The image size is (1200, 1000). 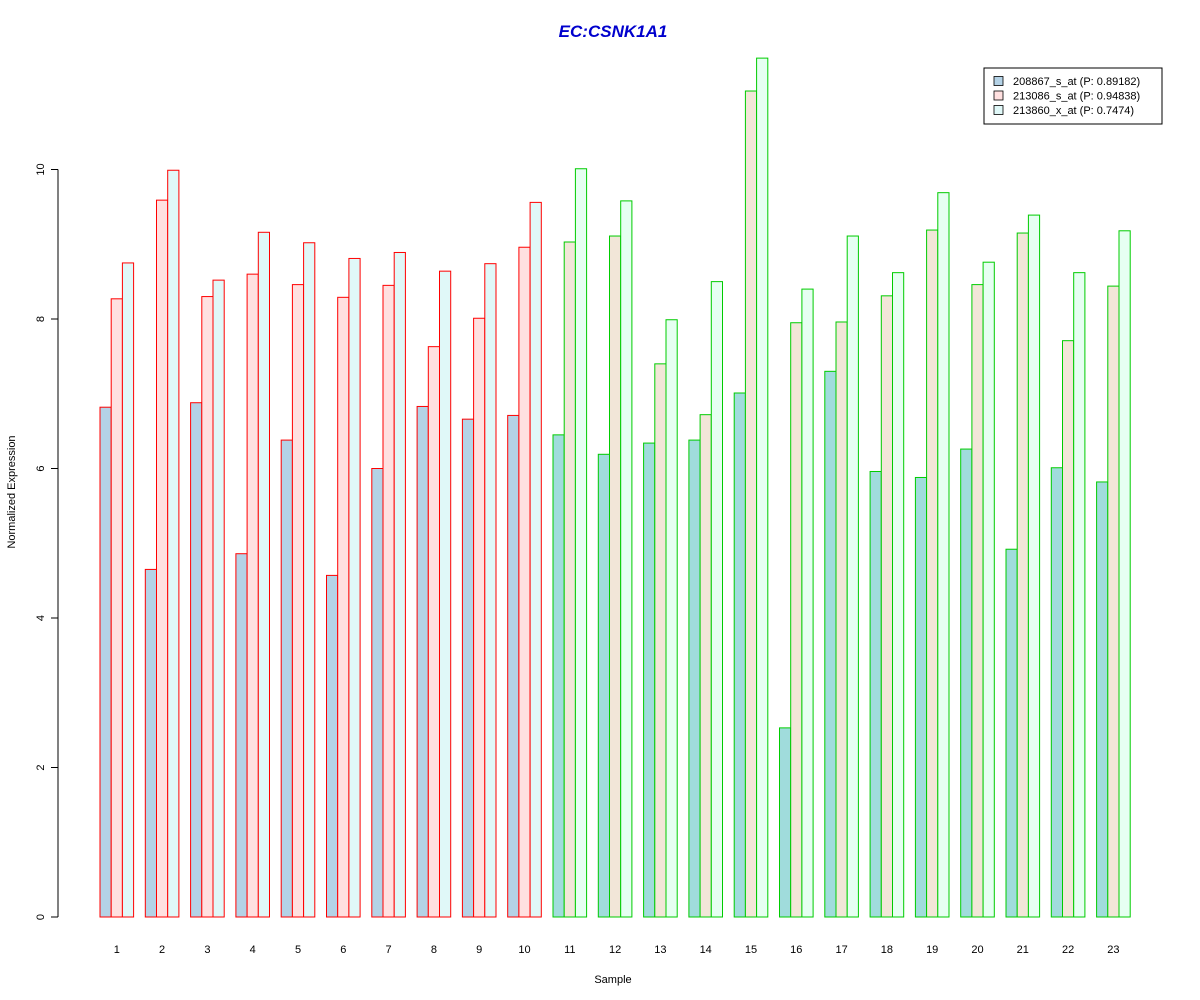 What do you see at coordinates (613, 31) in the screenshot?
I see `chart-title: EC:CSNK1A1` at bounding box center [613, 31].